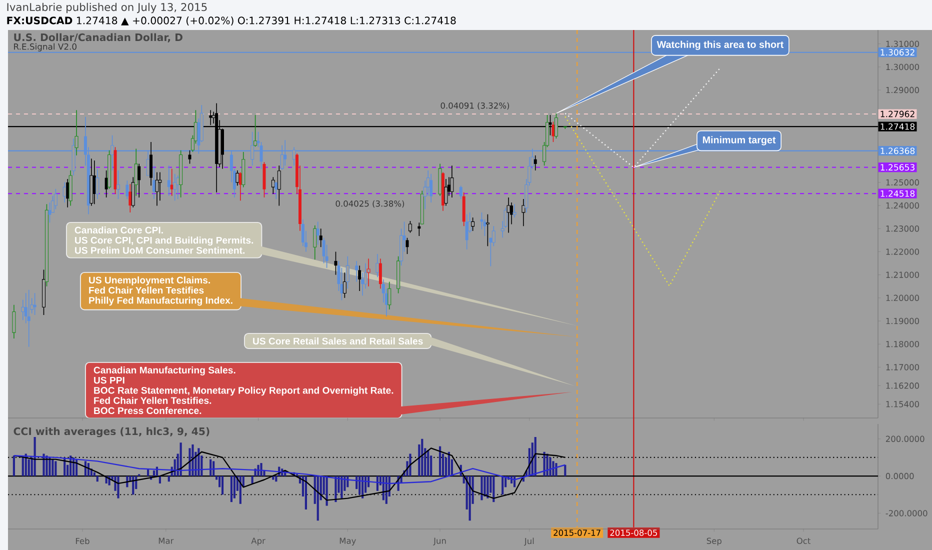 This screenshot has height=550, width=932. I want to click on annotation: Fed Chair Yellen Testifies, so click(146, 290).